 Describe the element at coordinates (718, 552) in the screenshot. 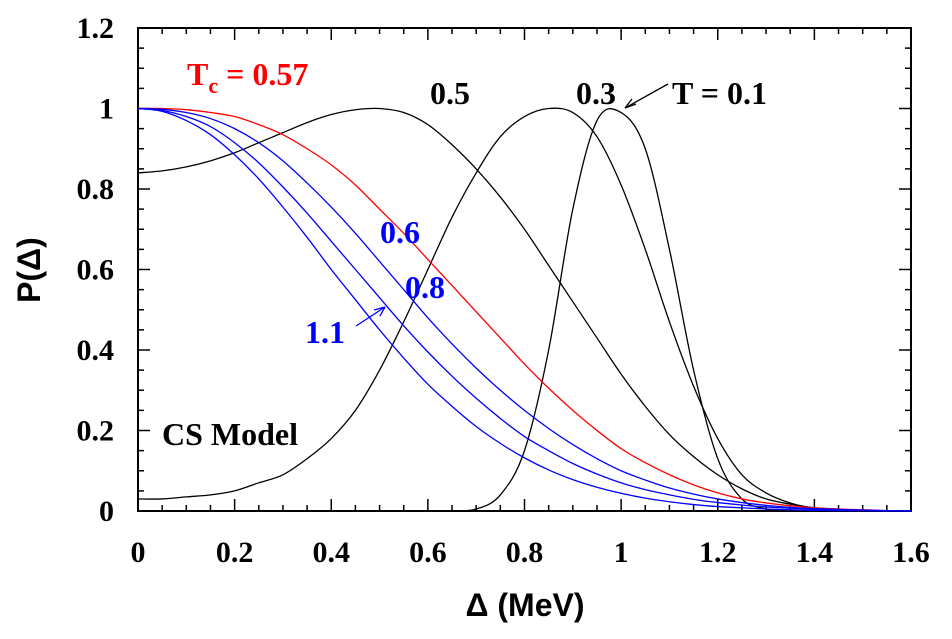

I see `x-tick-label: 1.2` at that location.